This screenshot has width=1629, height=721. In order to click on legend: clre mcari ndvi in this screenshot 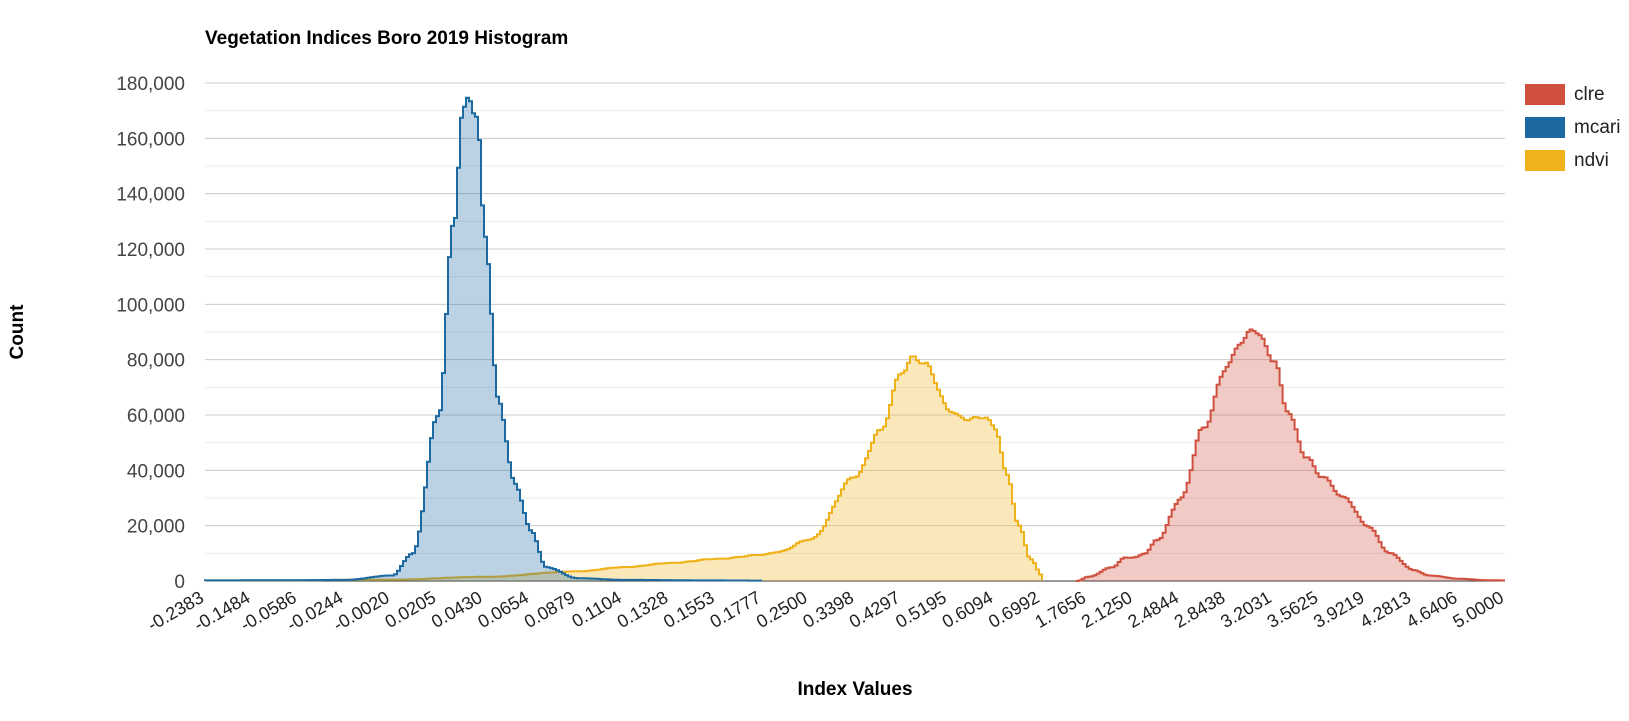, I will do `click(1572, 127)`.